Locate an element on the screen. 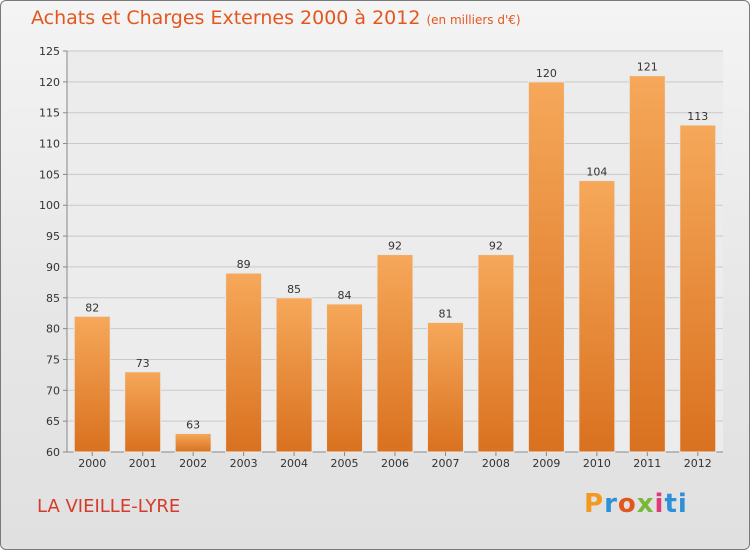 Image resolution: width=750 pixels, height=550 pixels. logo-letter: P is located at coordinates (594, 504).